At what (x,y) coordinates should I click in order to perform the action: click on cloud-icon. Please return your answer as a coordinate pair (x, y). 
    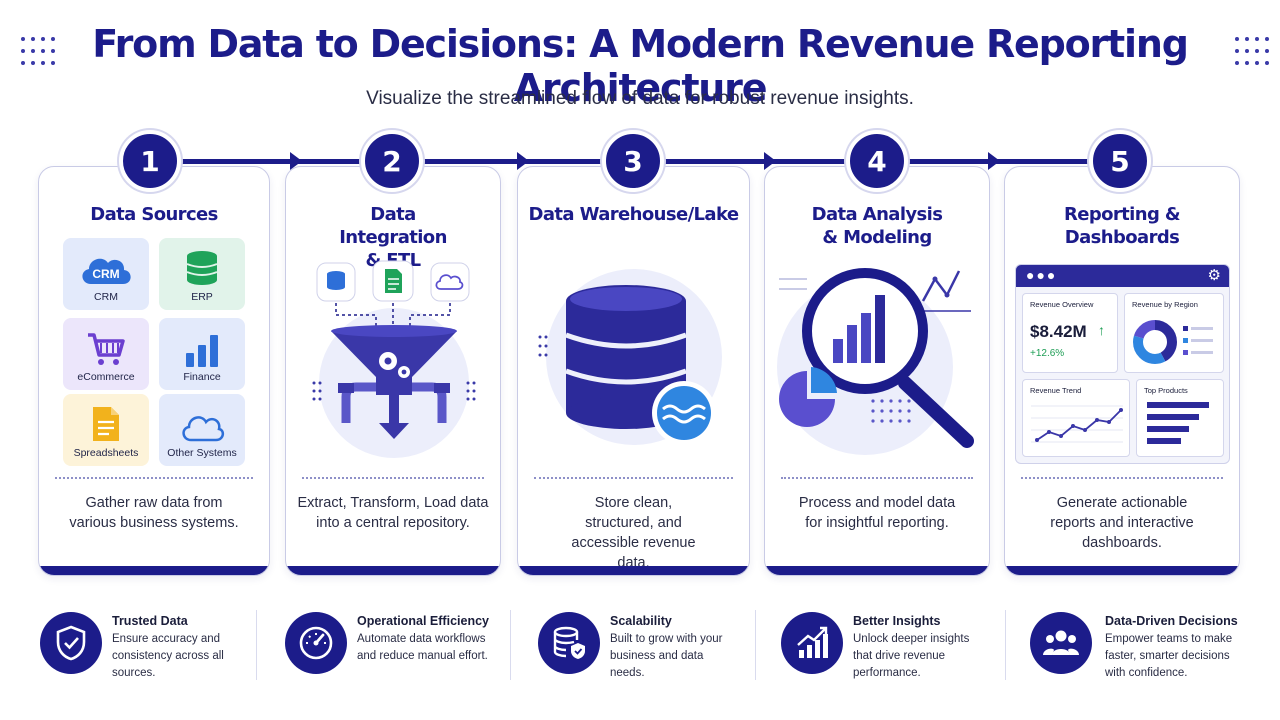
    Looking at the image, I should click on (203, 429).